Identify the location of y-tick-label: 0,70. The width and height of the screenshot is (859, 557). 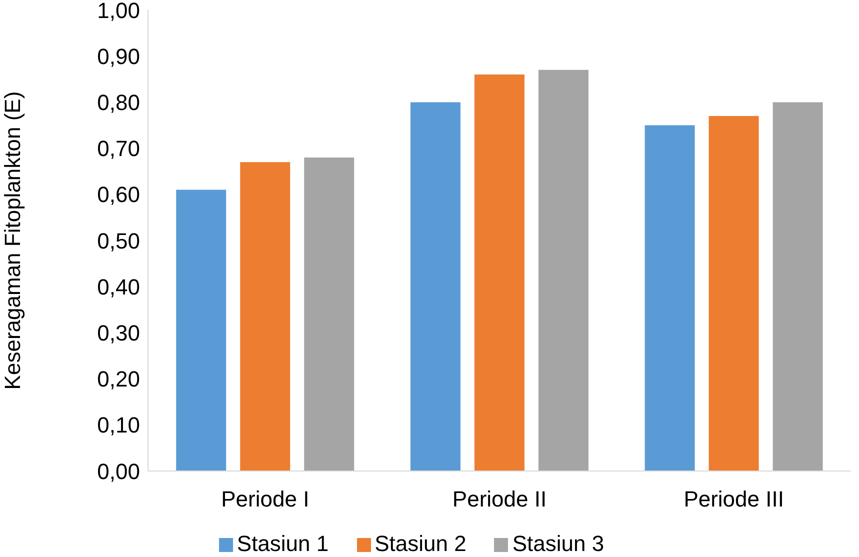
(118, 149).